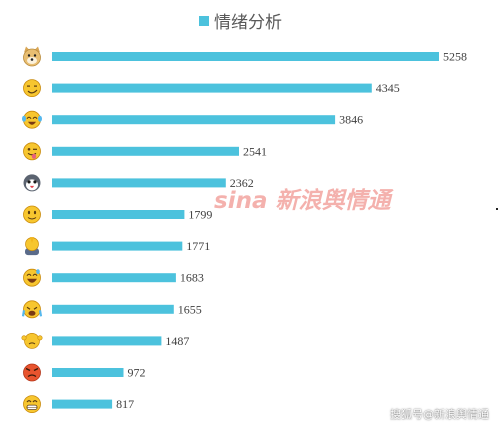  I want to click on sina-watermark: sina 新浪舆情通, so click(302, 198).